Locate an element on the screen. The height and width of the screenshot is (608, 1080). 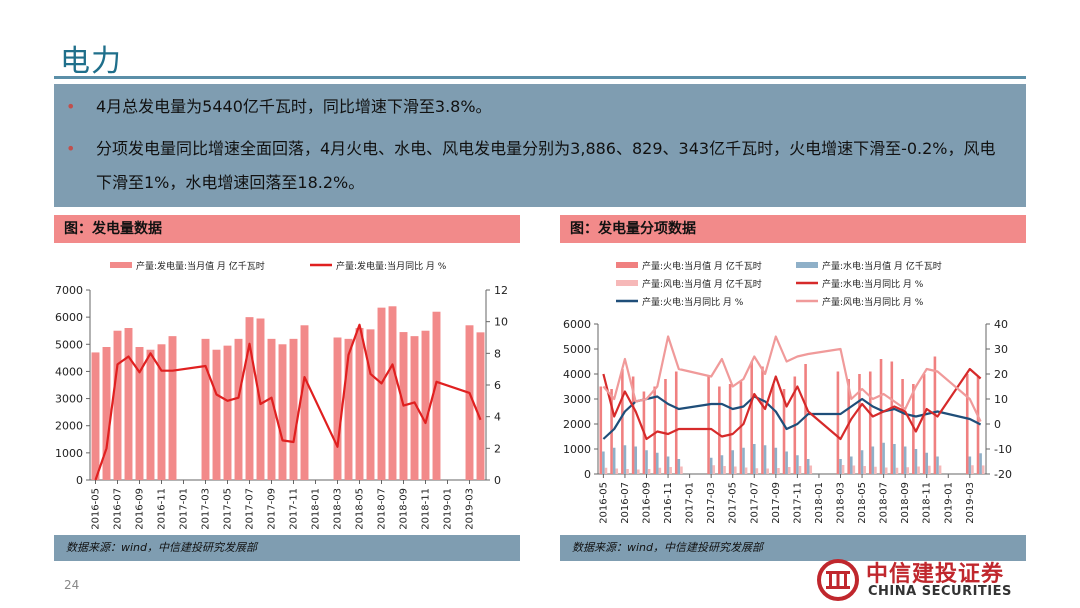
x-tick-label: 2016-05 is located at coordinates (96, 509).